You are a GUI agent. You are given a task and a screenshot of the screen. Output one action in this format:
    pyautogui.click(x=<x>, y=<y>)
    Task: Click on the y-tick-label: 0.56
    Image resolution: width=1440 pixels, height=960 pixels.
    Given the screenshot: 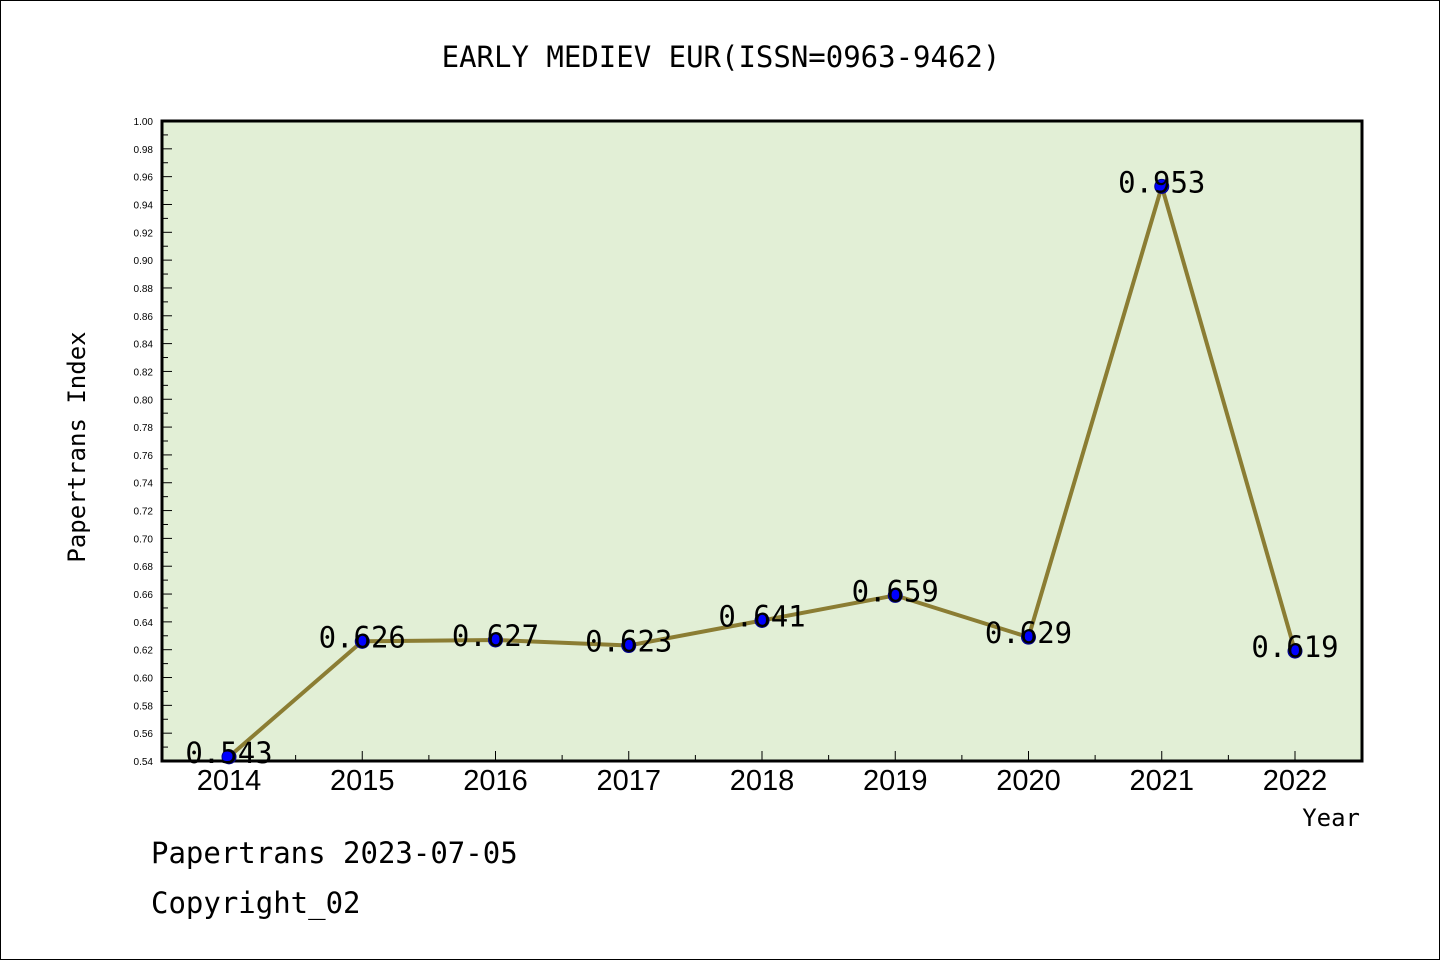 What is the action you would take?
    pyautogui.click(x=144, y=734)
    